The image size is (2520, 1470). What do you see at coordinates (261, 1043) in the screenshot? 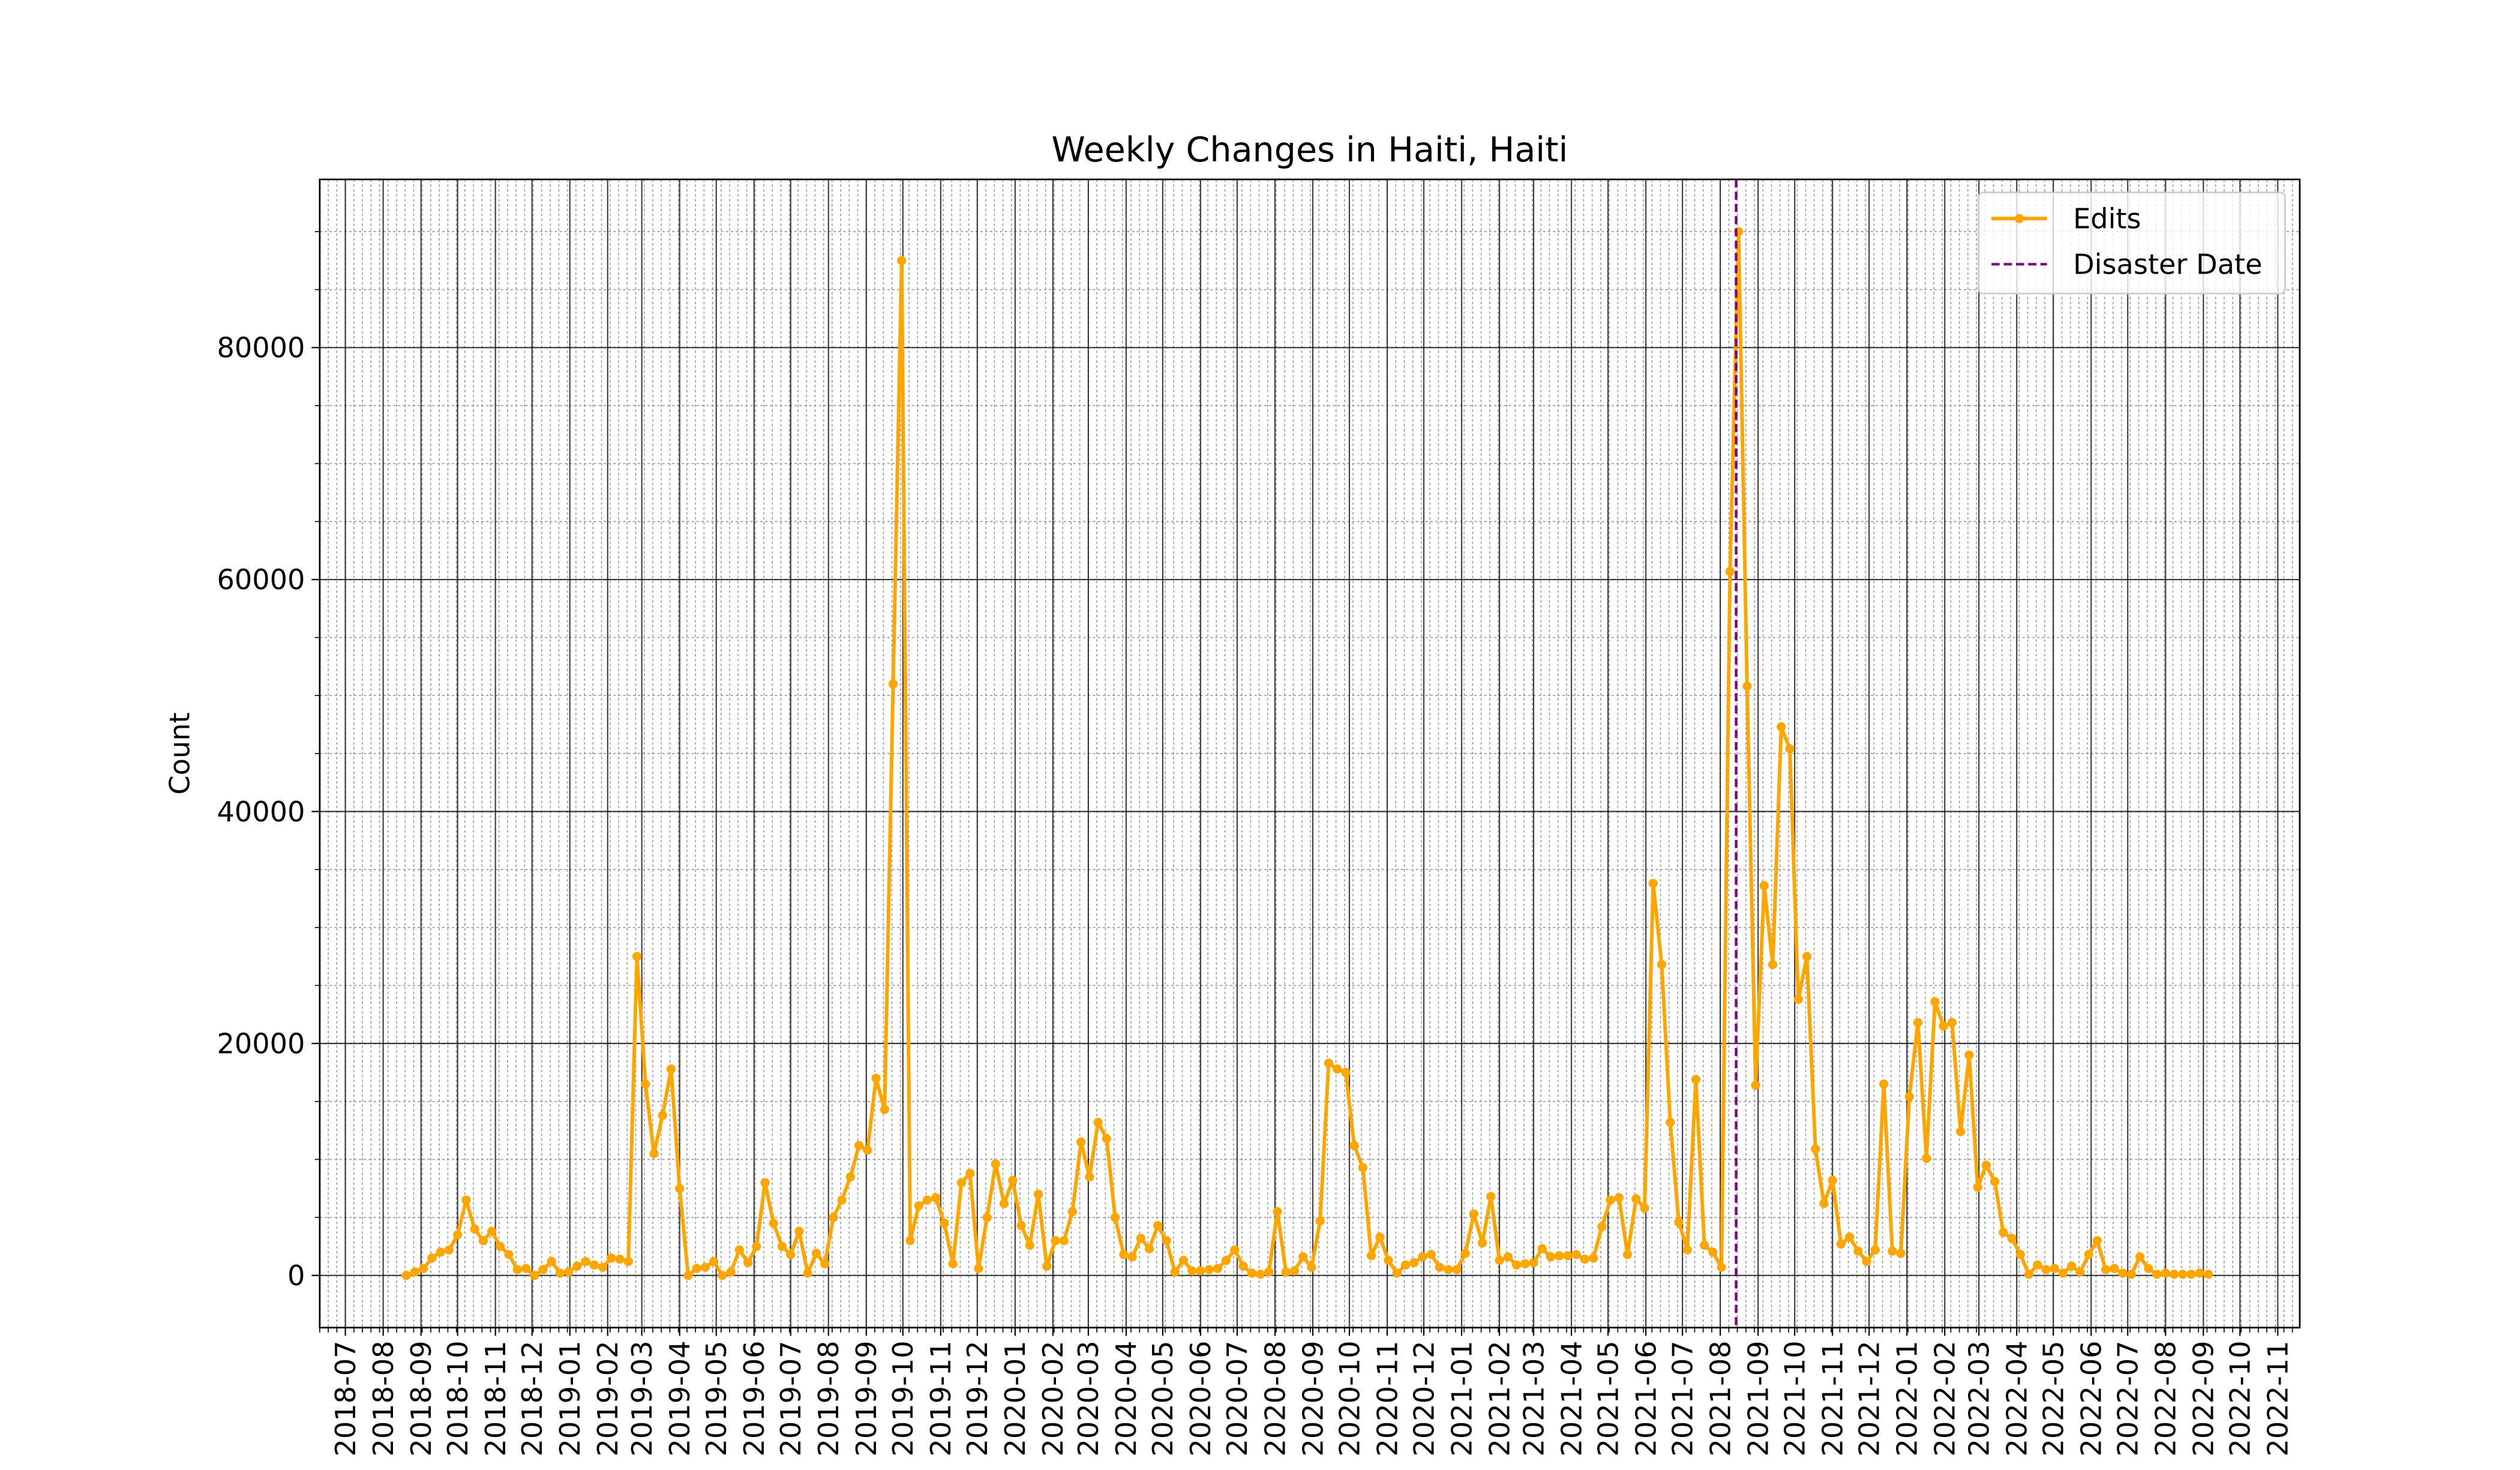
I see `y-tick-label: 20000` at bounding box center [261, 1043].